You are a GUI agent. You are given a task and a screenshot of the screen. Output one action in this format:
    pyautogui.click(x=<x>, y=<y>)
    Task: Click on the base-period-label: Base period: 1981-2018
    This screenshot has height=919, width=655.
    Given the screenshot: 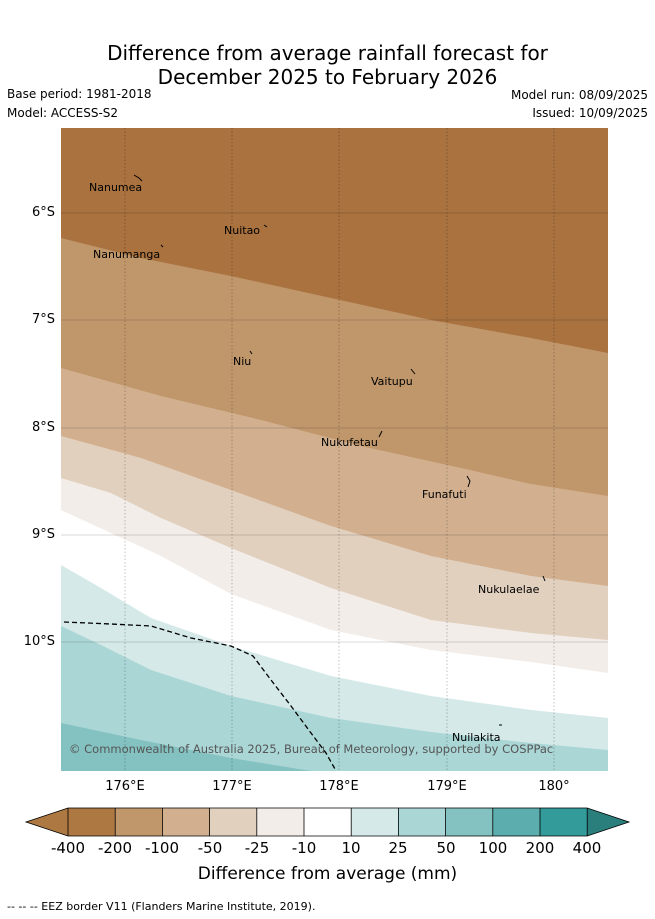 What is the action you would take?
    pyautogui.click(x=79, y=94)
    